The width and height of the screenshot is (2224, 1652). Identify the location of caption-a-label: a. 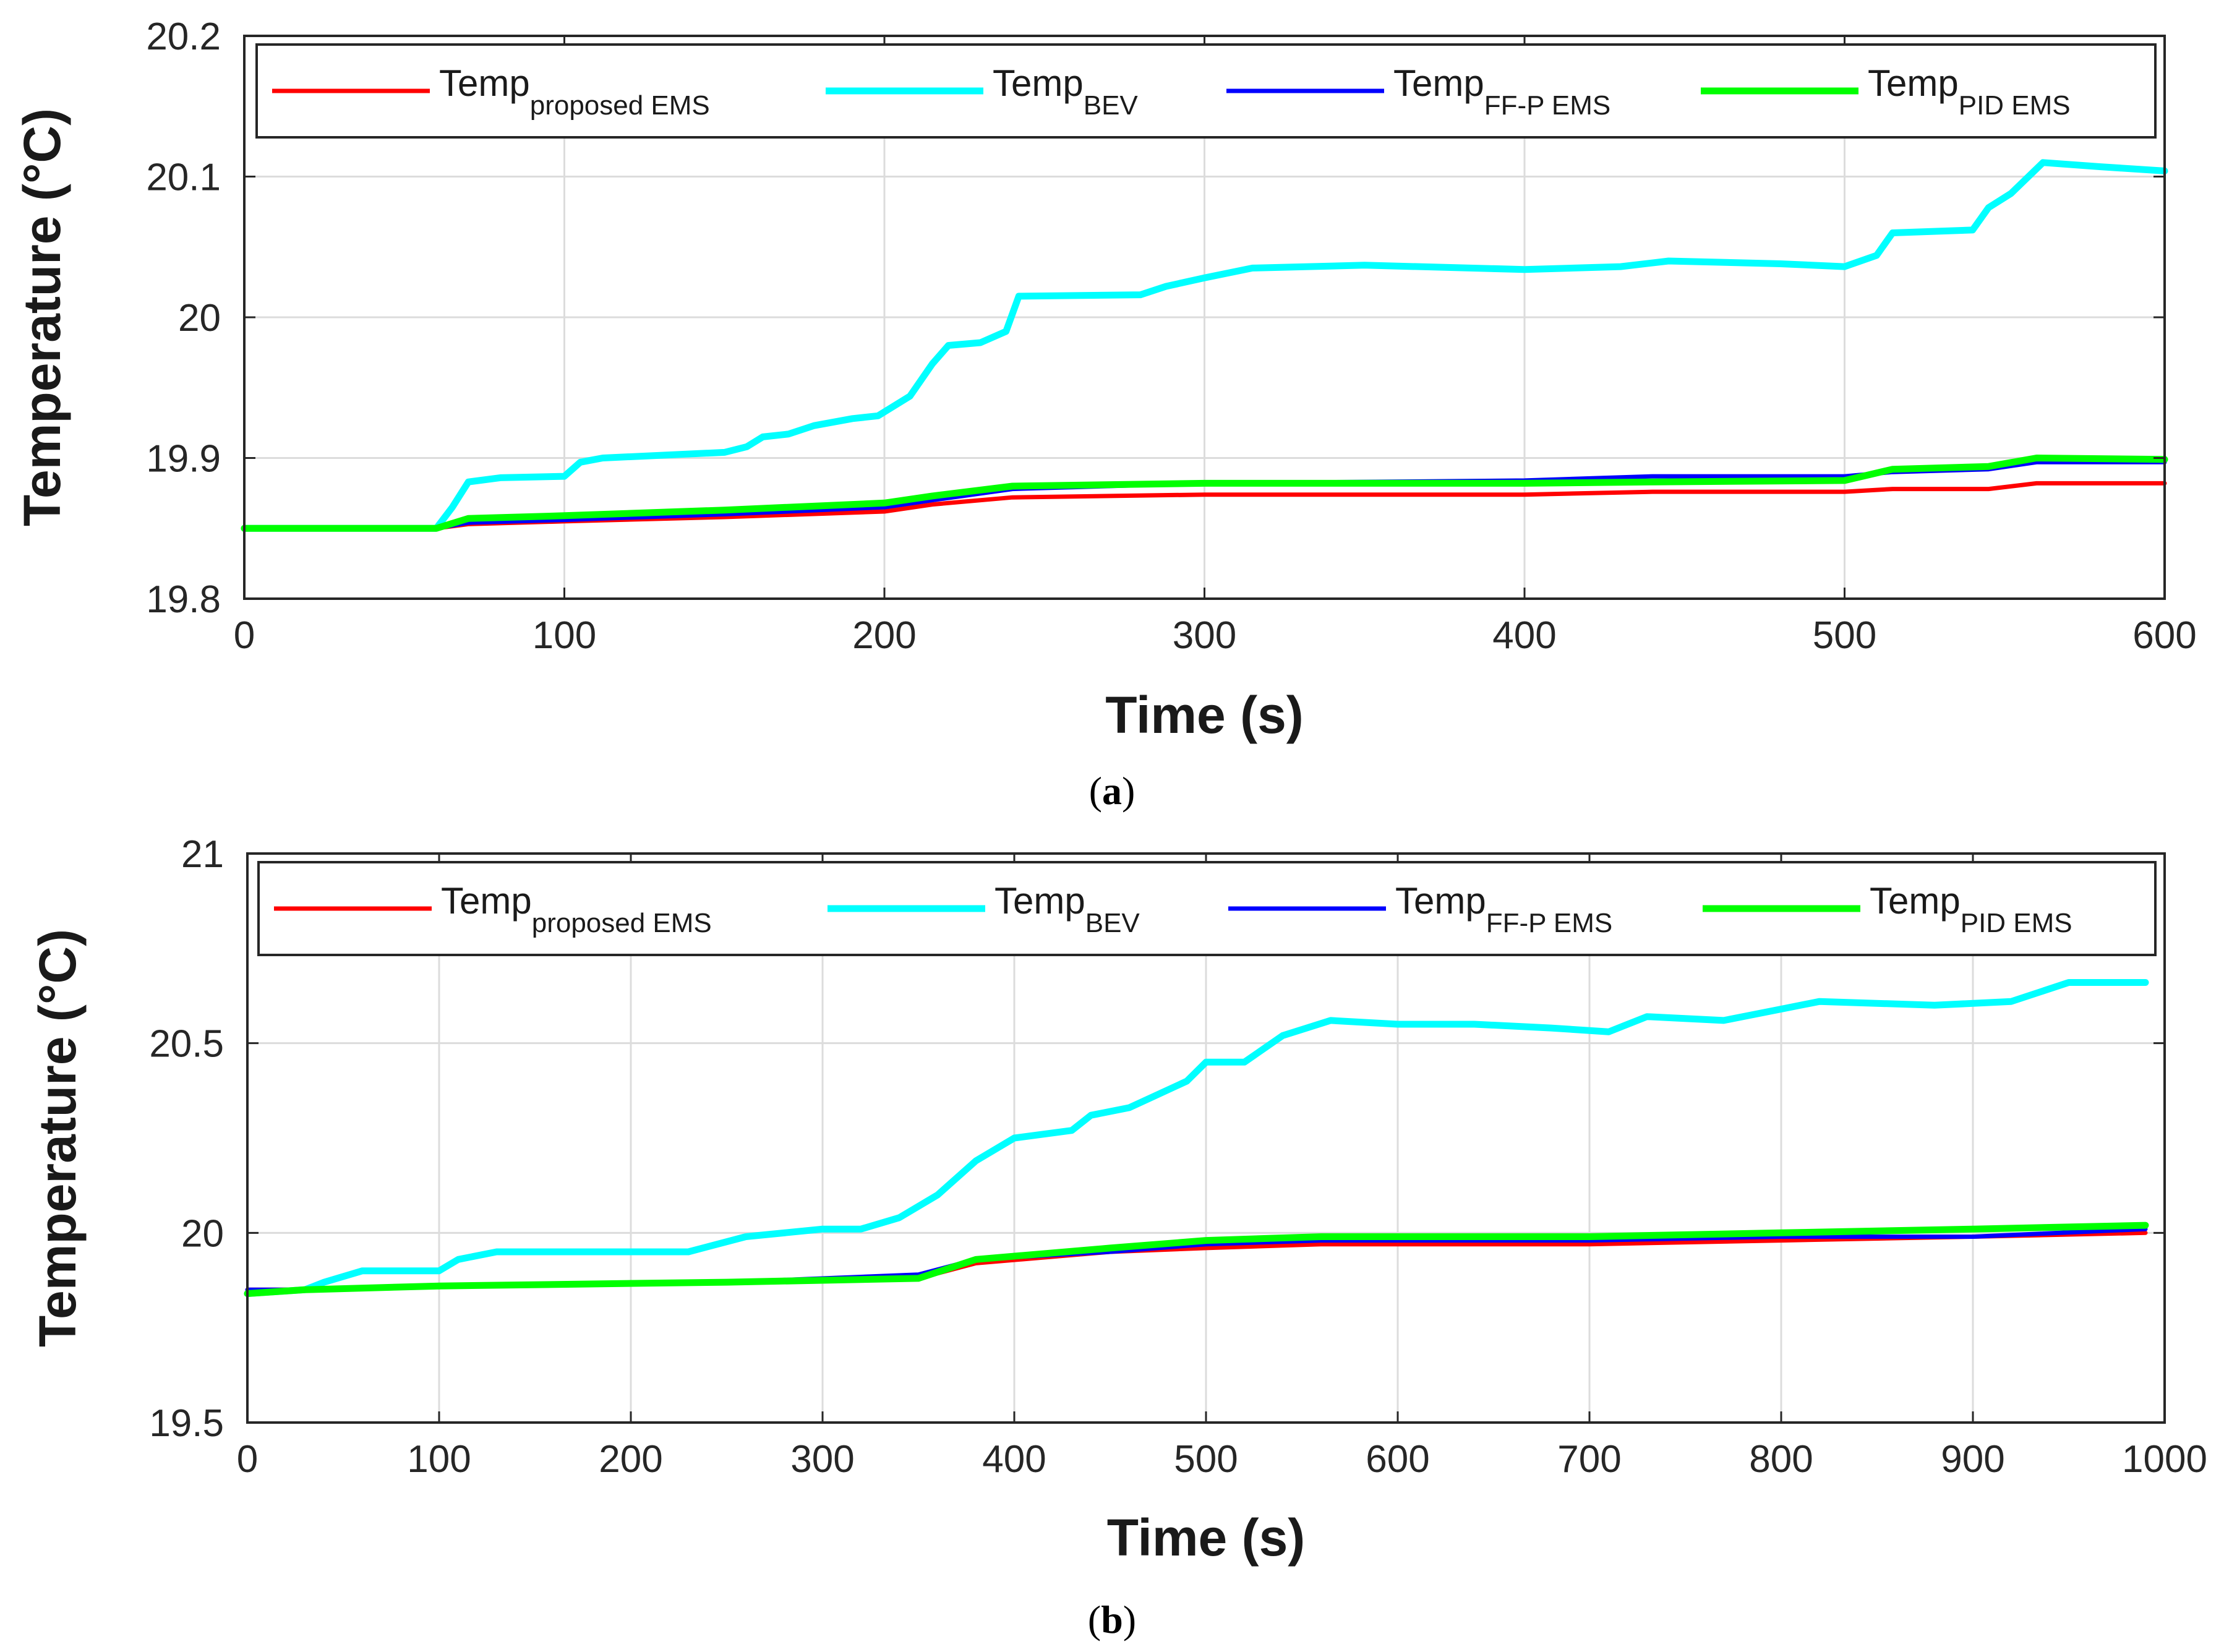
(1112, 791).